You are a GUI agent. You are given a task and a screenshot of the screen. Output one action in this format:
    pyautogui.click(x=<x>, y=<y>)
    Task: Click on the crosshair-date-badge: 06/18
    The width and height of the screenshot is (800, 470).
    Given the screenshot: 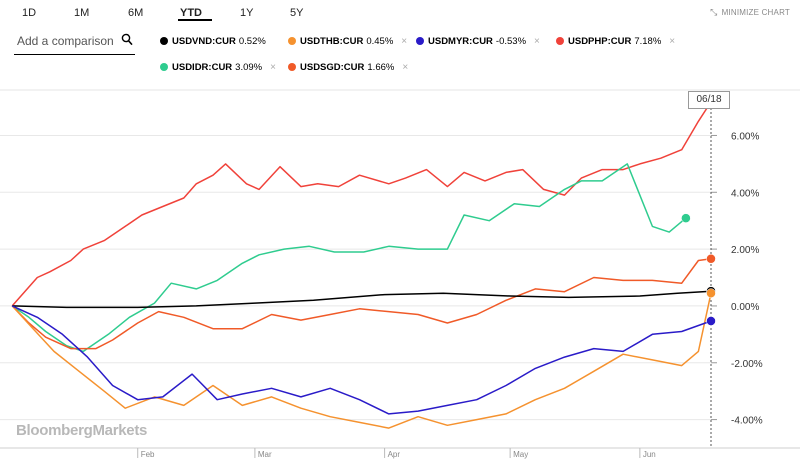 What is the action you would take?
    pyautogui.click(x=709, y=100)
    